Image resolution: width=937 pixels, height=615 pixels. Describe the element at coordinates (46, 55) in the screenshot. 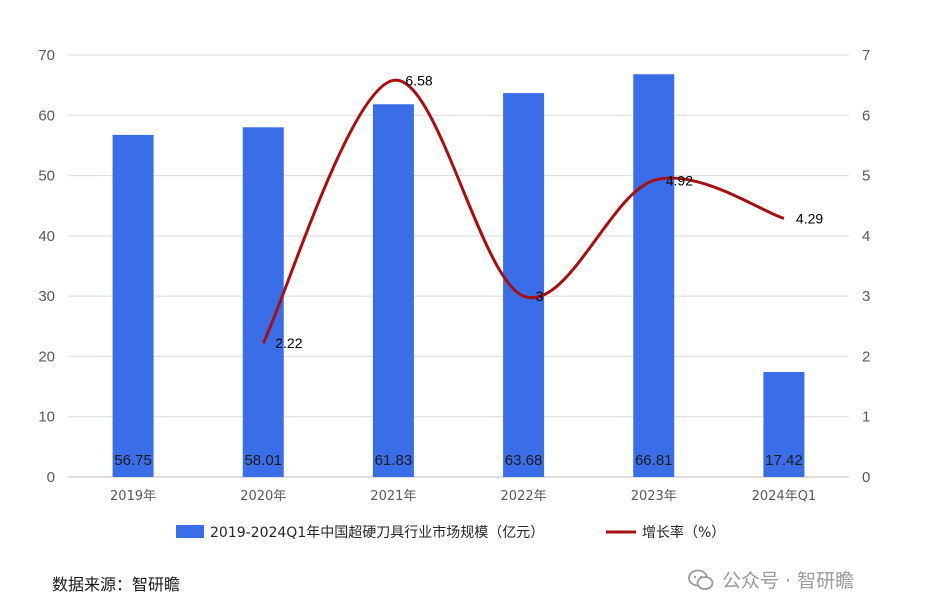

I see `left-tick-label: 70` at that location.